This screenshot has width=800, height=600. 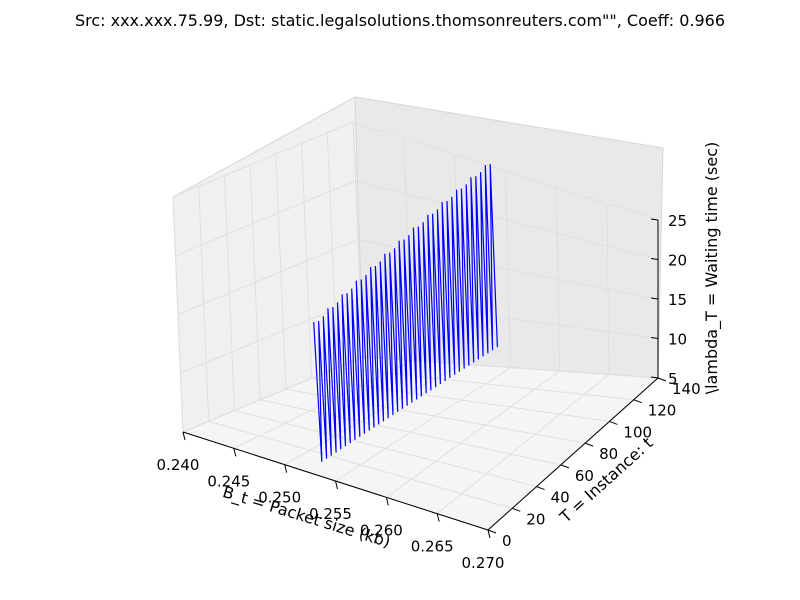 What do you see at coordinates (573, 454) in the screenshot?
I see `y-axis-line` at bounding box center [573, 454].